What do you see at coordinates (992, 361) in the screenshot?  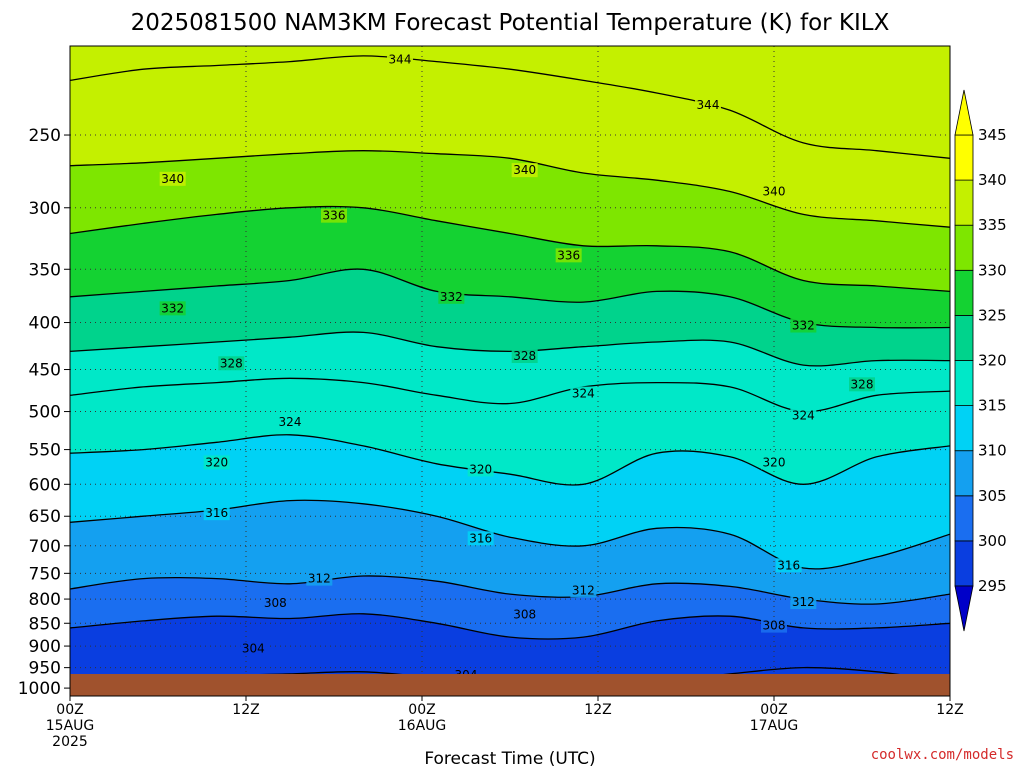 I see `colorbar-label-320: 320` at bounding box center [992, 361].